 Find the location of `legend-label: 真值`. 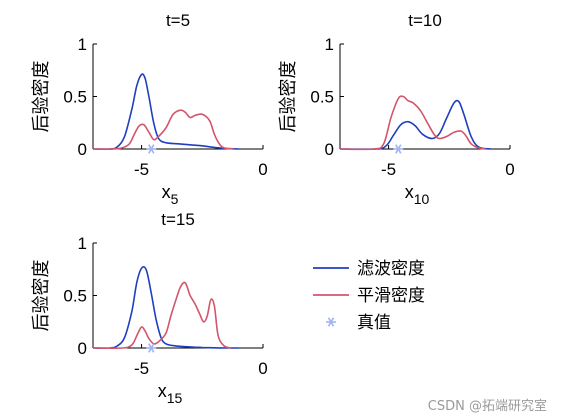

legend-label: 真值 is located at coordinates (374, 323).